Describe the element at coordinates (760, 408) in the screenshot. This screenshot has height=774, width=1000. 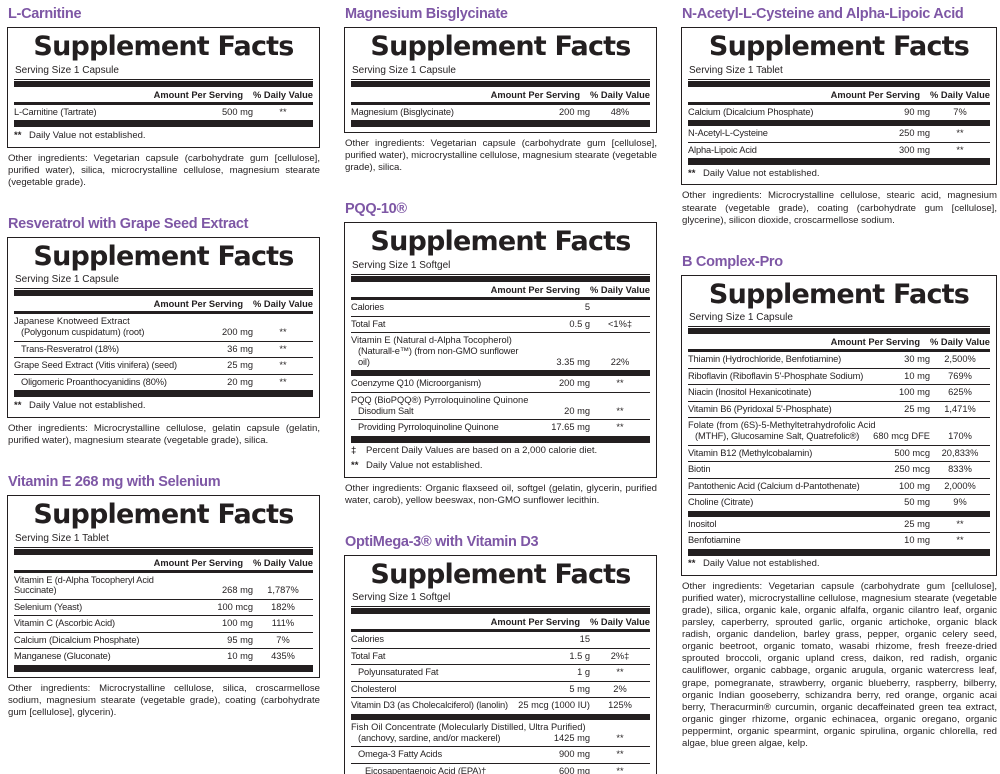
I see `nutrient-name: Vitamin B6 (Pyridoxal 5'-Phosphate)` at that location.